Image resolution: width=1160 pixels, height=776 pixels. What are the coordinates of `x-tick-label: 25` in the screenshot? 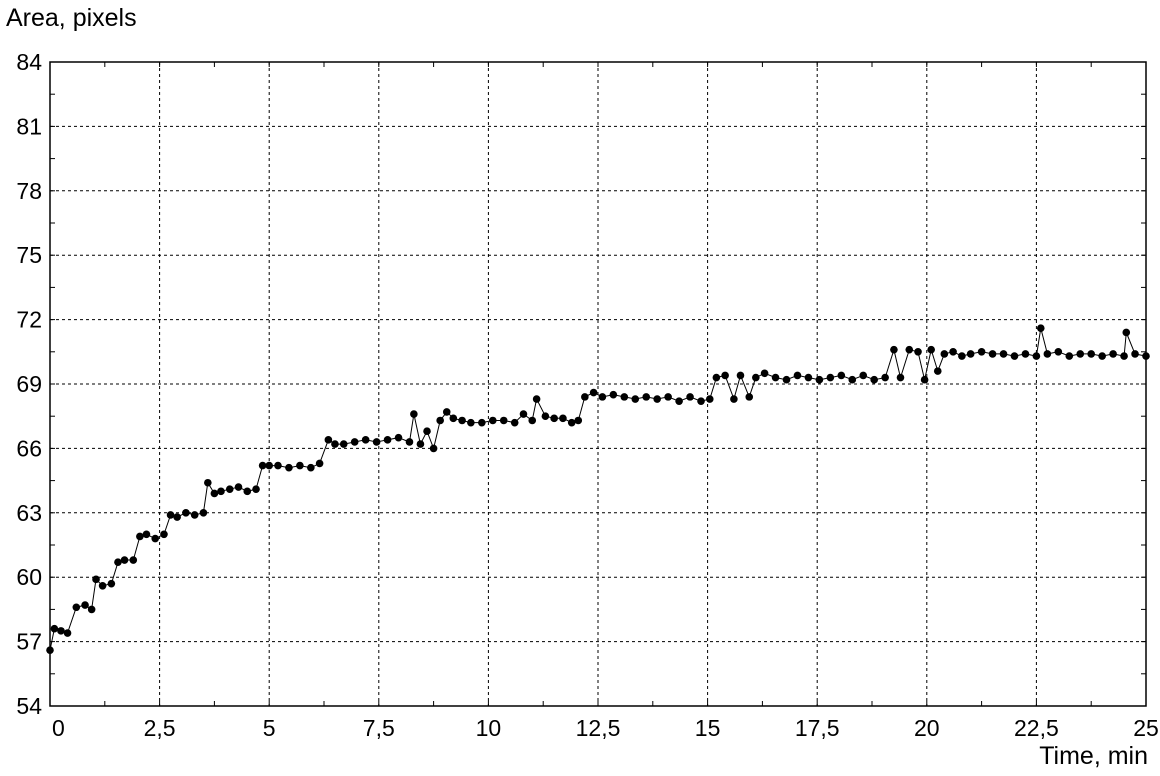 It's located at (1146, 728).